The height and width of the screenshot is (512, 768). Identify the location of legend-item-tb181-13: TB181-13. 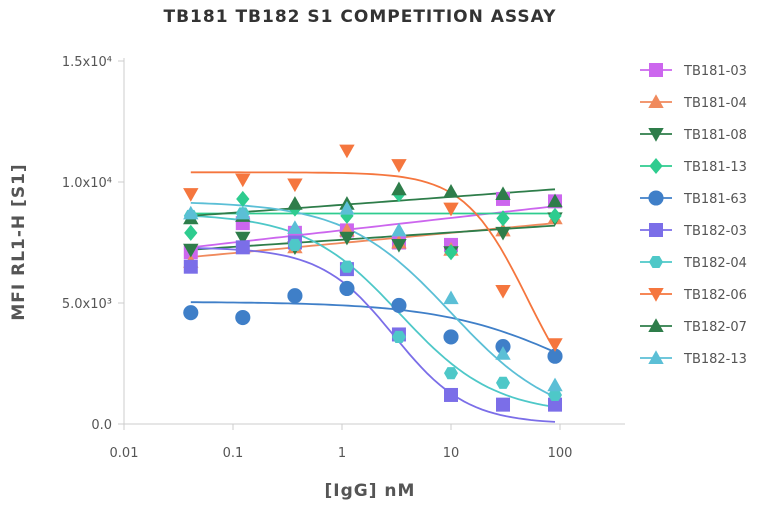
(693, 166).